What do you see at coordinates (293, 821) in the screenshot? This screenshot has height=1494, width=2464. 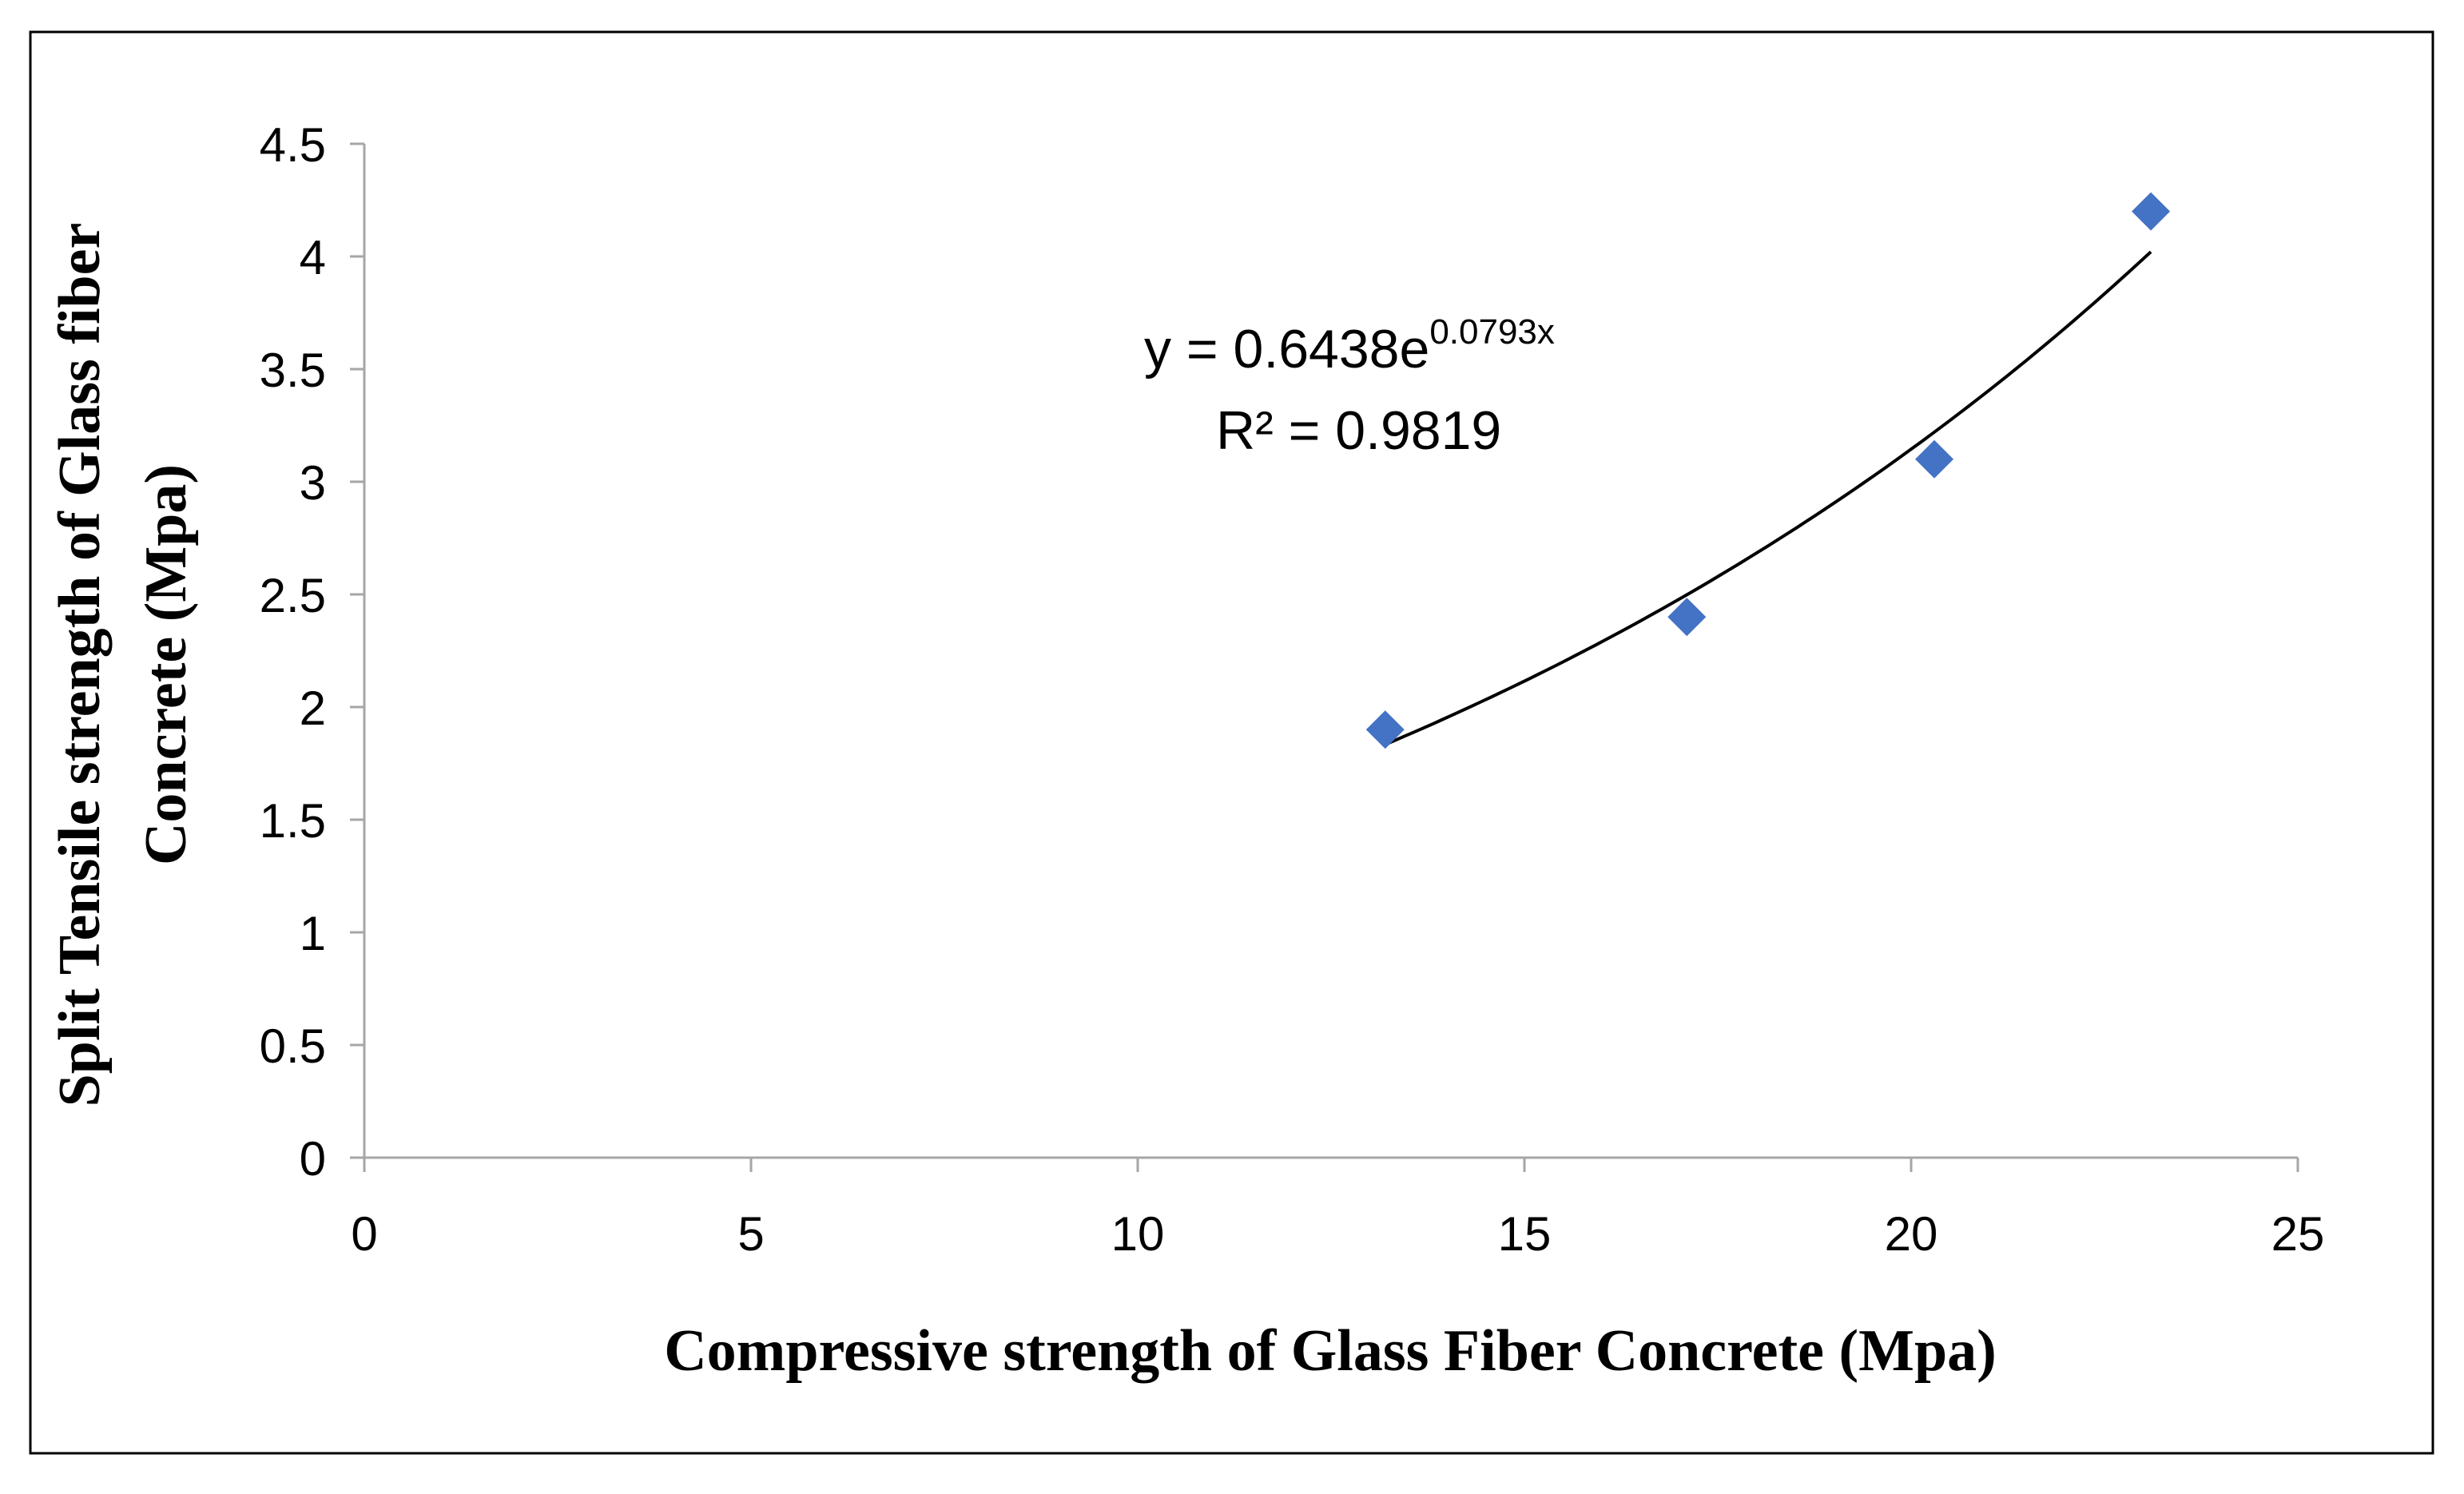 I see `y-tick-label: 1.5` at bounding box center [293, 821].